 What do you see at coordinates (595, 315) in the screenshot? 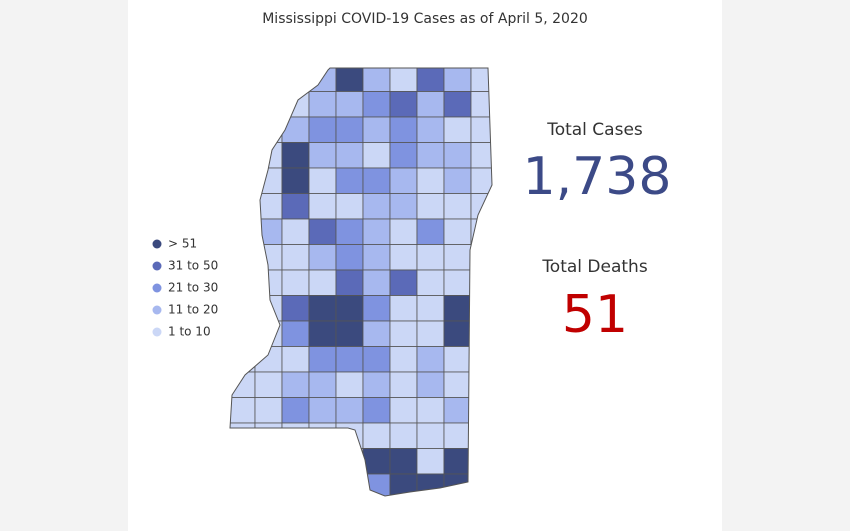
I see `deaths-value: 51` at bounding box center [595, 315].